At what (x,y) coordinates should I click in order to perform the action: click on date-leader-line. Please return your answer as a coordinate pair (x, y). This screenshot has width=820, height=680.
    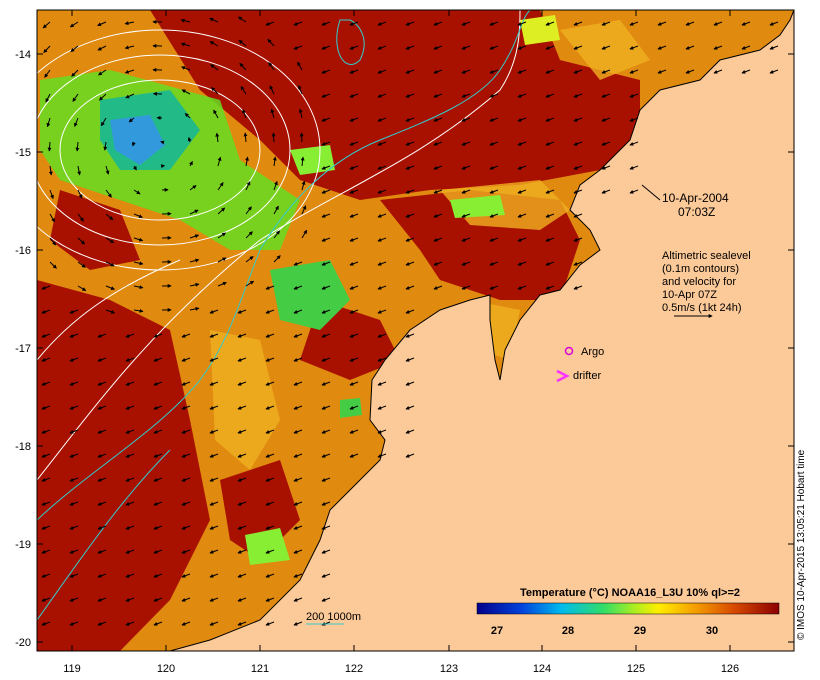
    Looking at the image, I should click on (651, 192).